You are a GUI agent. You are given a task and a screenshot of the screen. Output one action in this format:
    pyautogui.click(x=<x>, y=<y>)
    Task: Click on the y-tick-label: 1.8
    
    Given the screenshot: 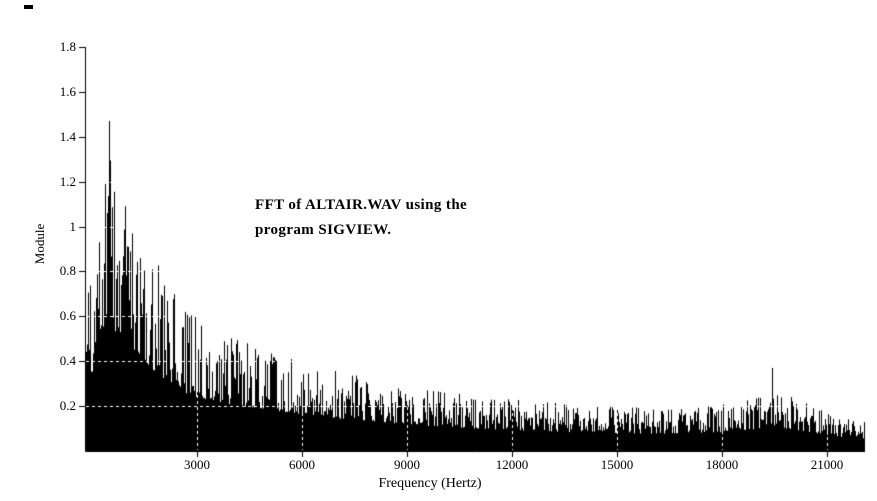 What is the action you would take?
    pyautogui.click(x=67, y=46)
    